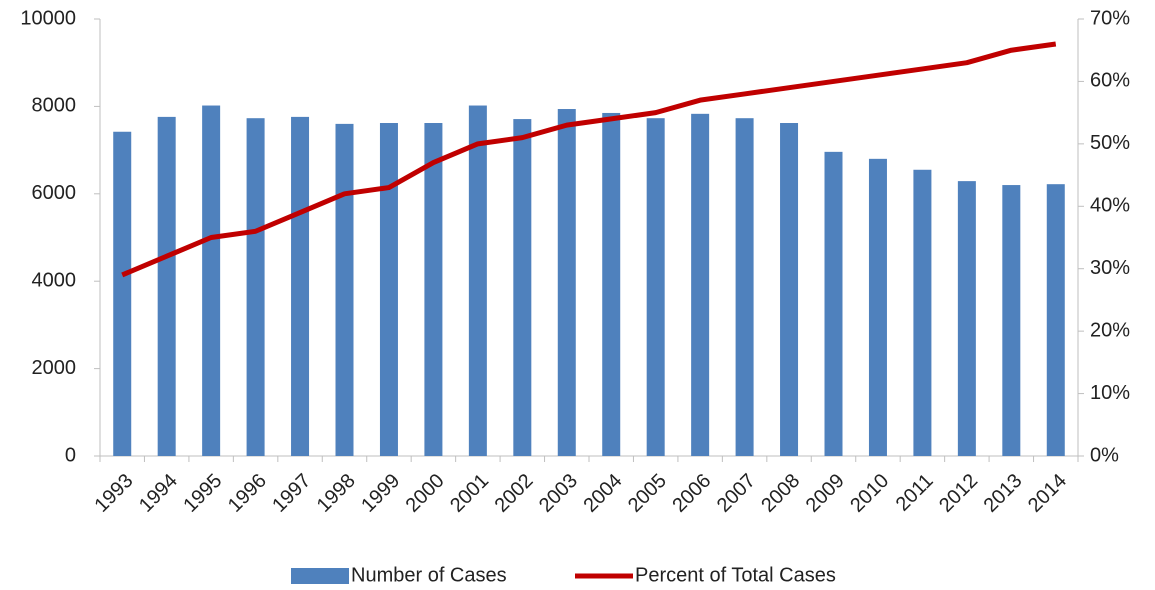 This screenshot has height=590, width=1155. I want to click on y2-tick-label: 50%, so click(1110, 143).